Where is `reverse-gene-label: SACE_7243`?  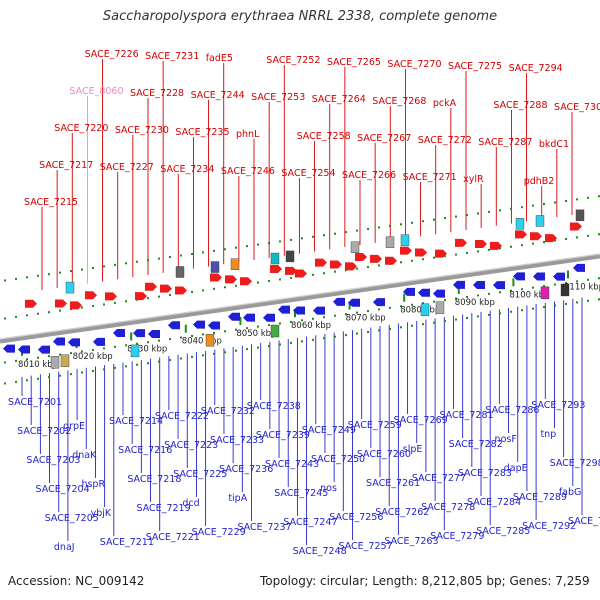 reverse-gene-label: SACE_7243 is located at coordinates (292, 464).